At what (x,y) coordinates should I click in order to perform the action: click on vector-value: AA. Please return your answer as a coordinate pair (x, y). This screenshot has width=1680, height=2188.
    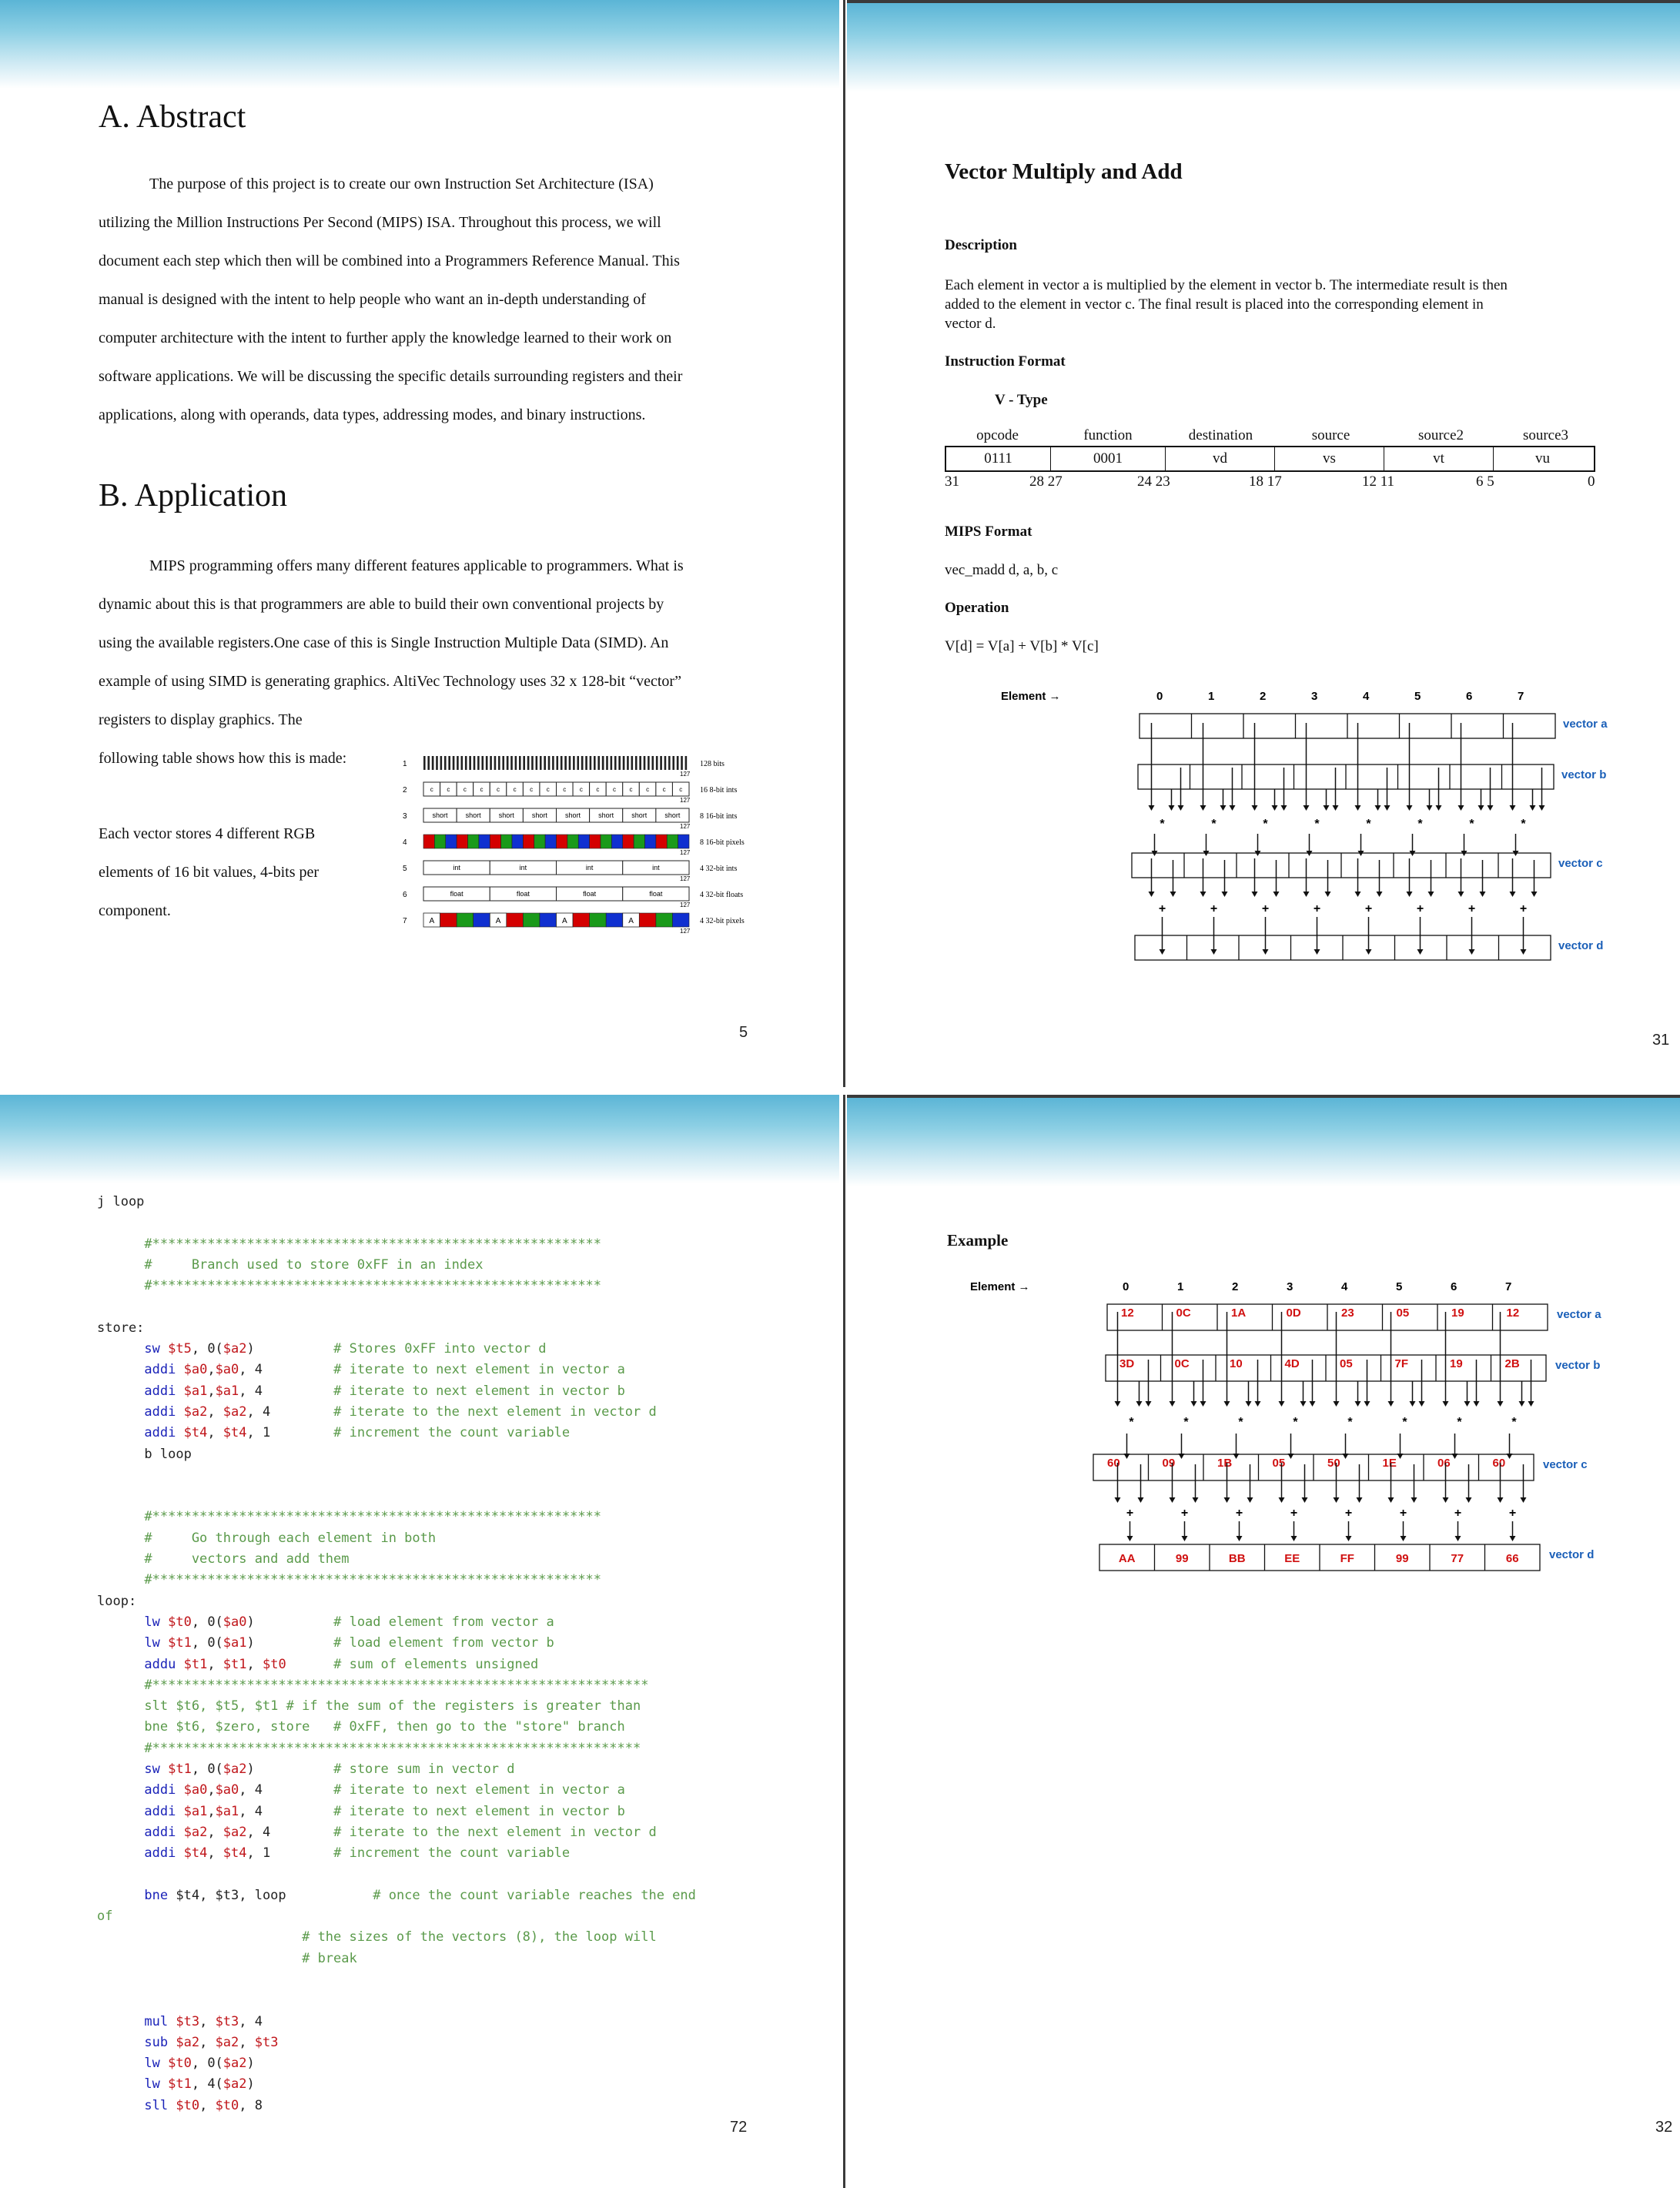
    Looking at the image, I should click on (1127, 1558).